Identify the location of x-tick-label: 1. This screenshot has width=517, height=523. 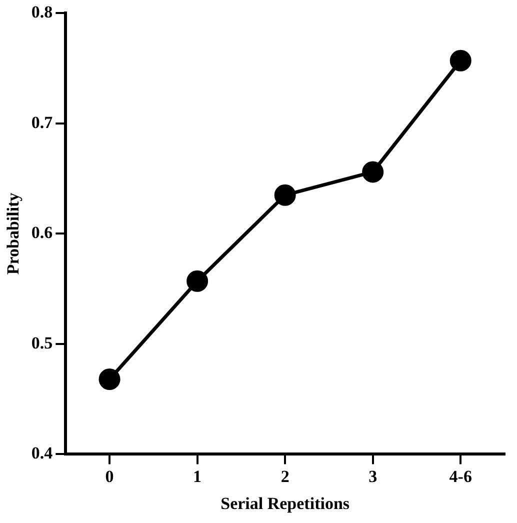
(197, 476).